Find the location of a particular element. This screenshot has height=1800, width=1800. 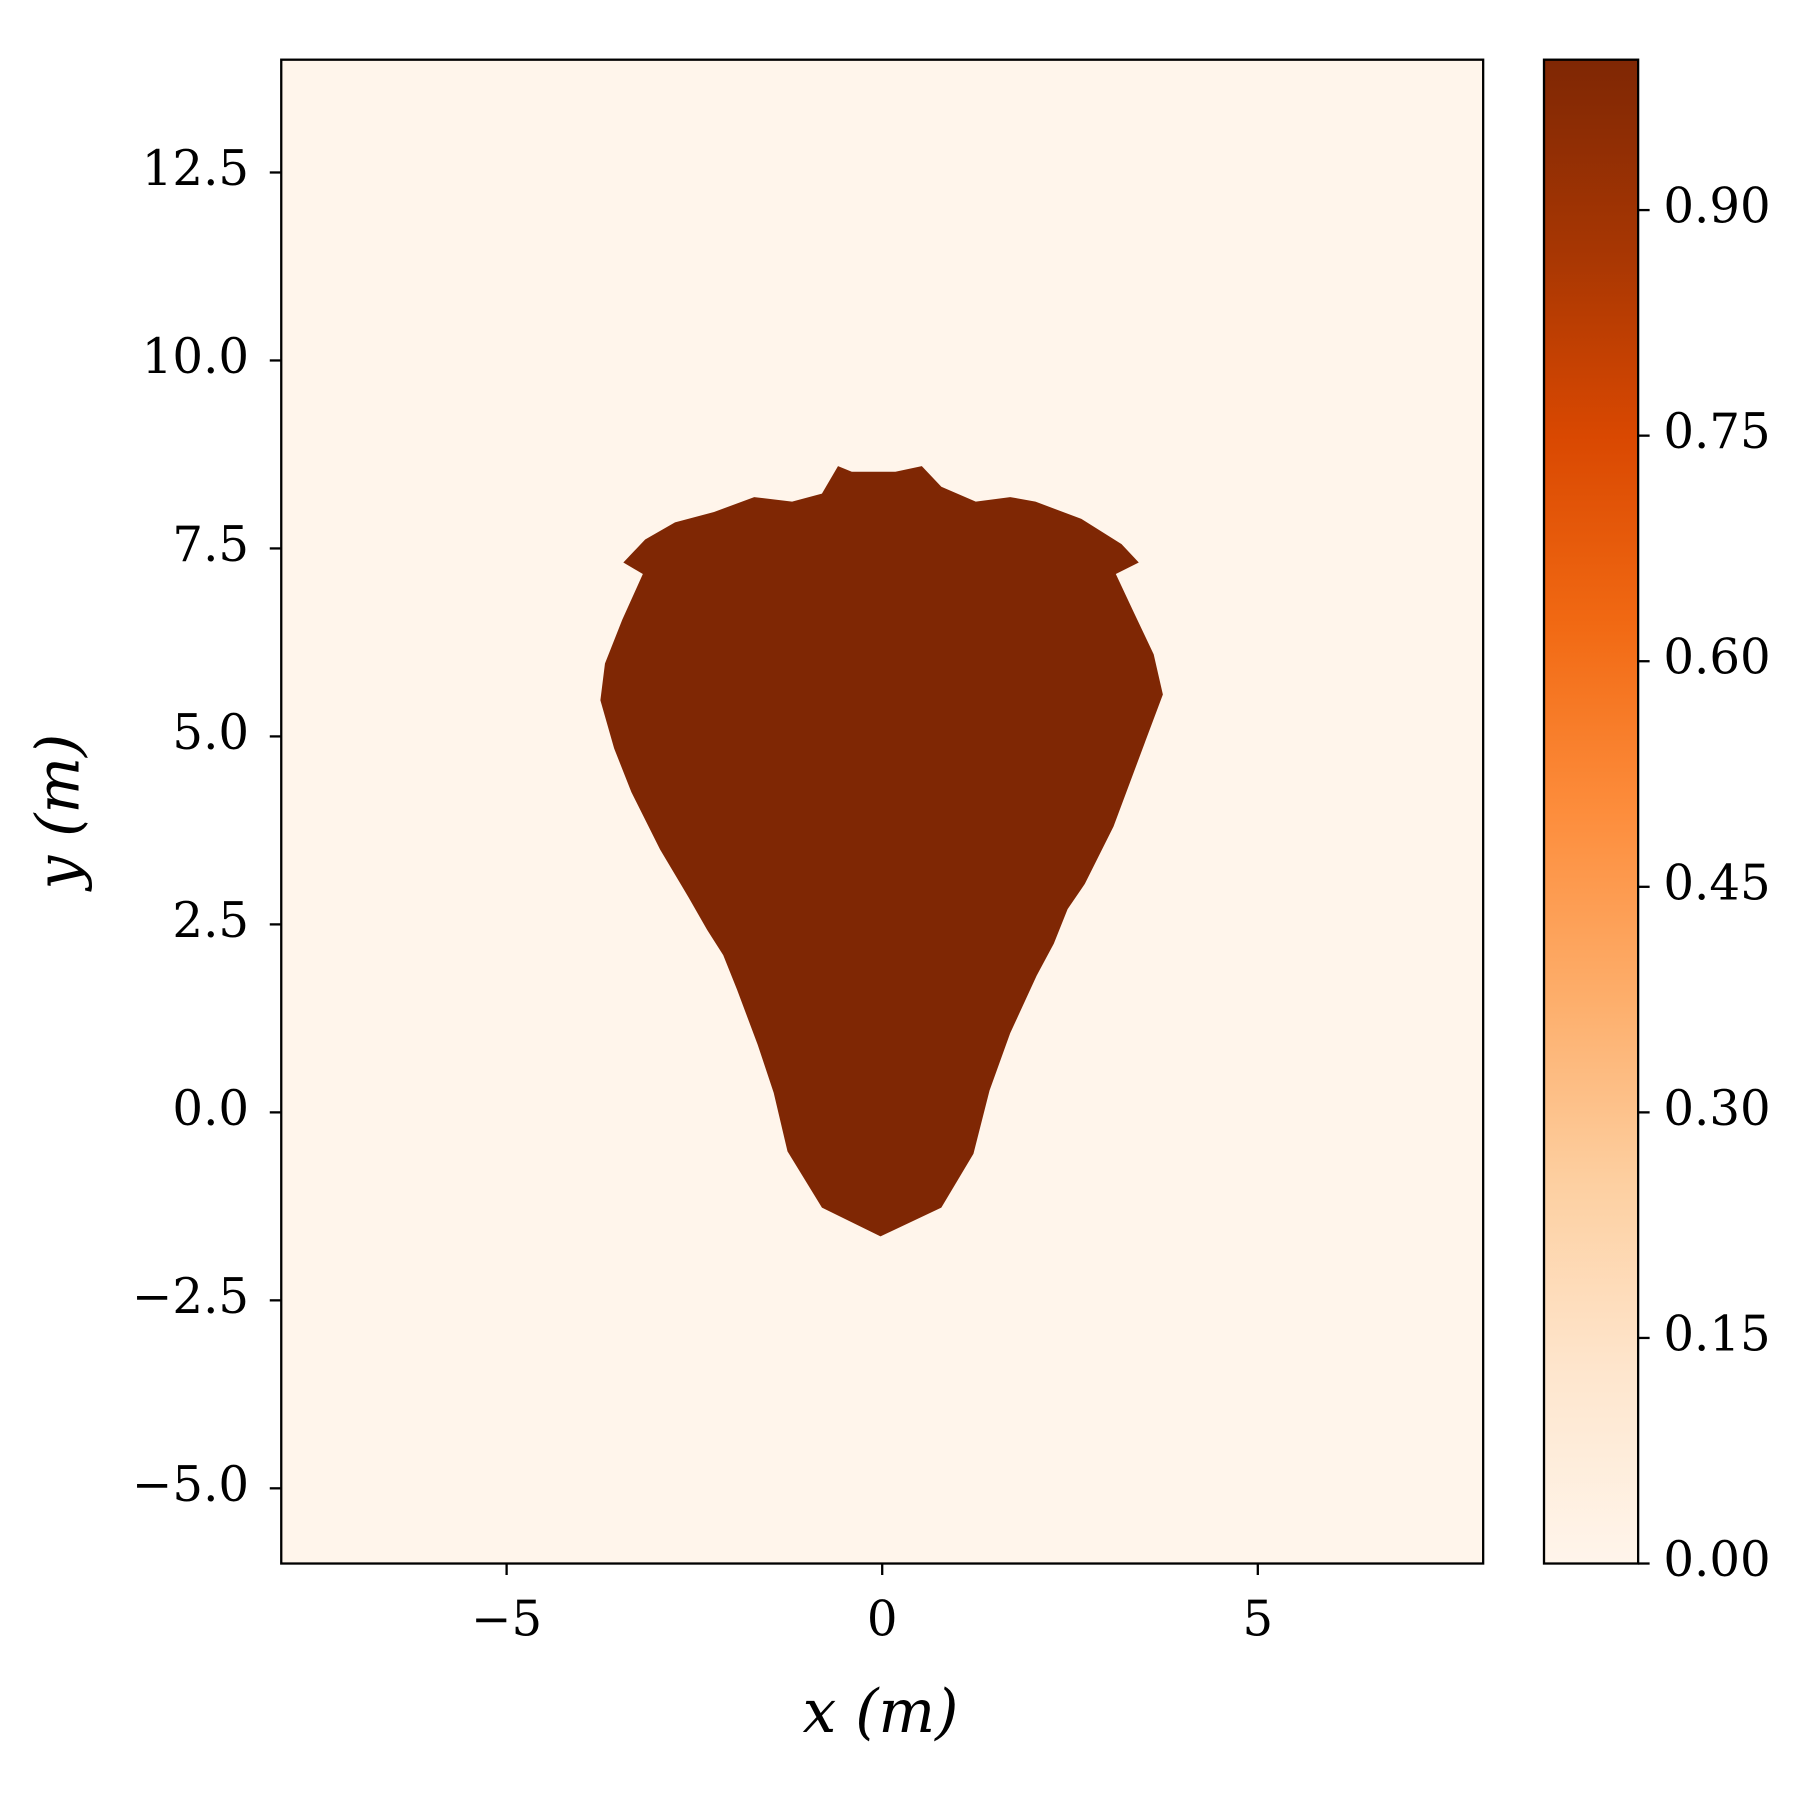

colorbar-tick-label: 0.75 is located at coordinates (1716, 432).